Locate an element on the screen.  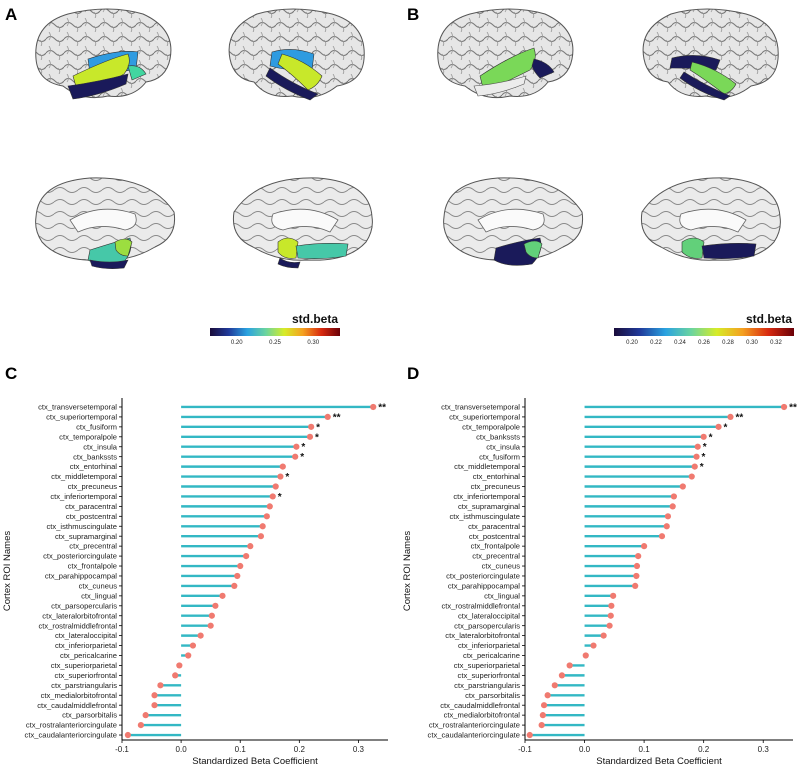
y-tick-label: ctx_fusiform is located at coordinates (96, 426).